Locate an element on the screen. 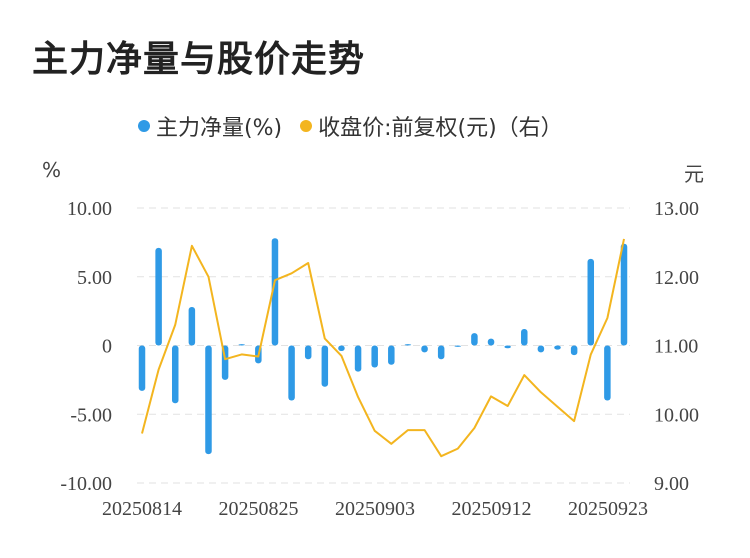  left-axis-ticks: 10.00 5.00 0 -5.00 -10.00 is located at coordinates (86, 346).